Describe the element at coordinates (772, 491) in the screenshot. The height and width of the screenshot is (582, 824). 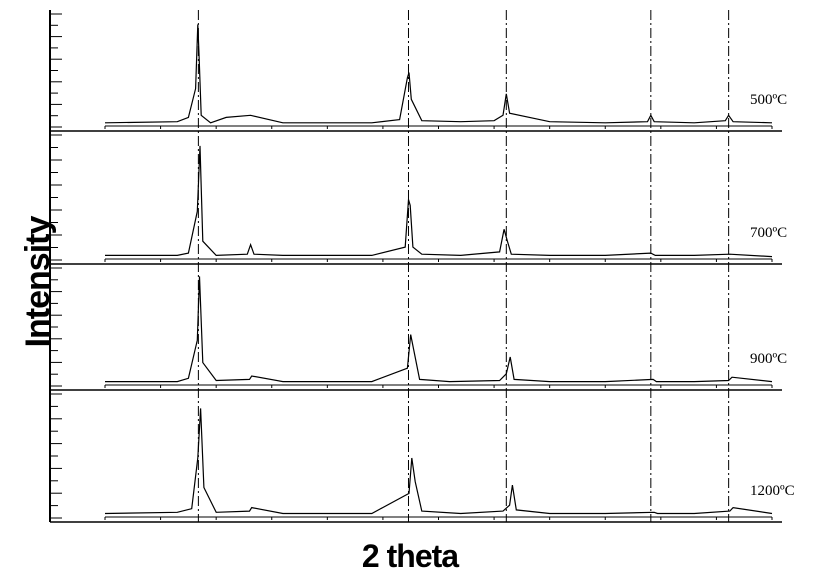
I see `series-label-4: 1200ºC` at that location.